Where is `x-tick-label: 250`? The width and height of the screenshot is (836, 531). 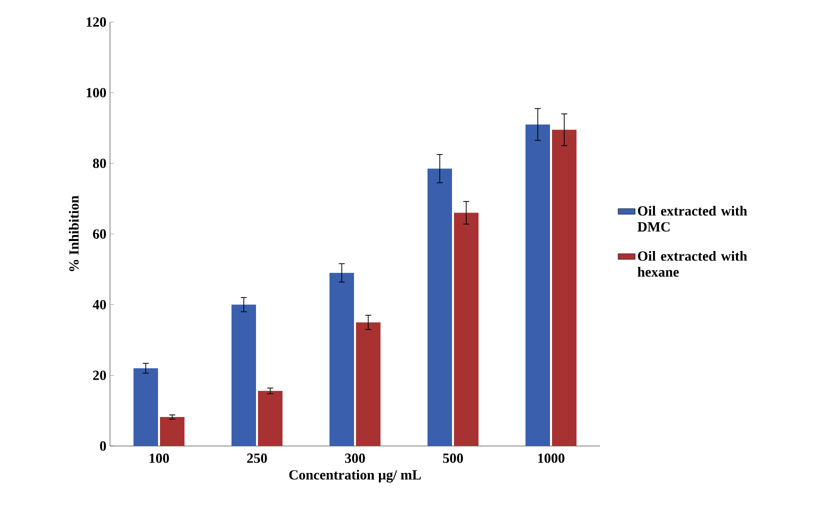
x-tick-label: 250 is located at coordinates (257, 458).